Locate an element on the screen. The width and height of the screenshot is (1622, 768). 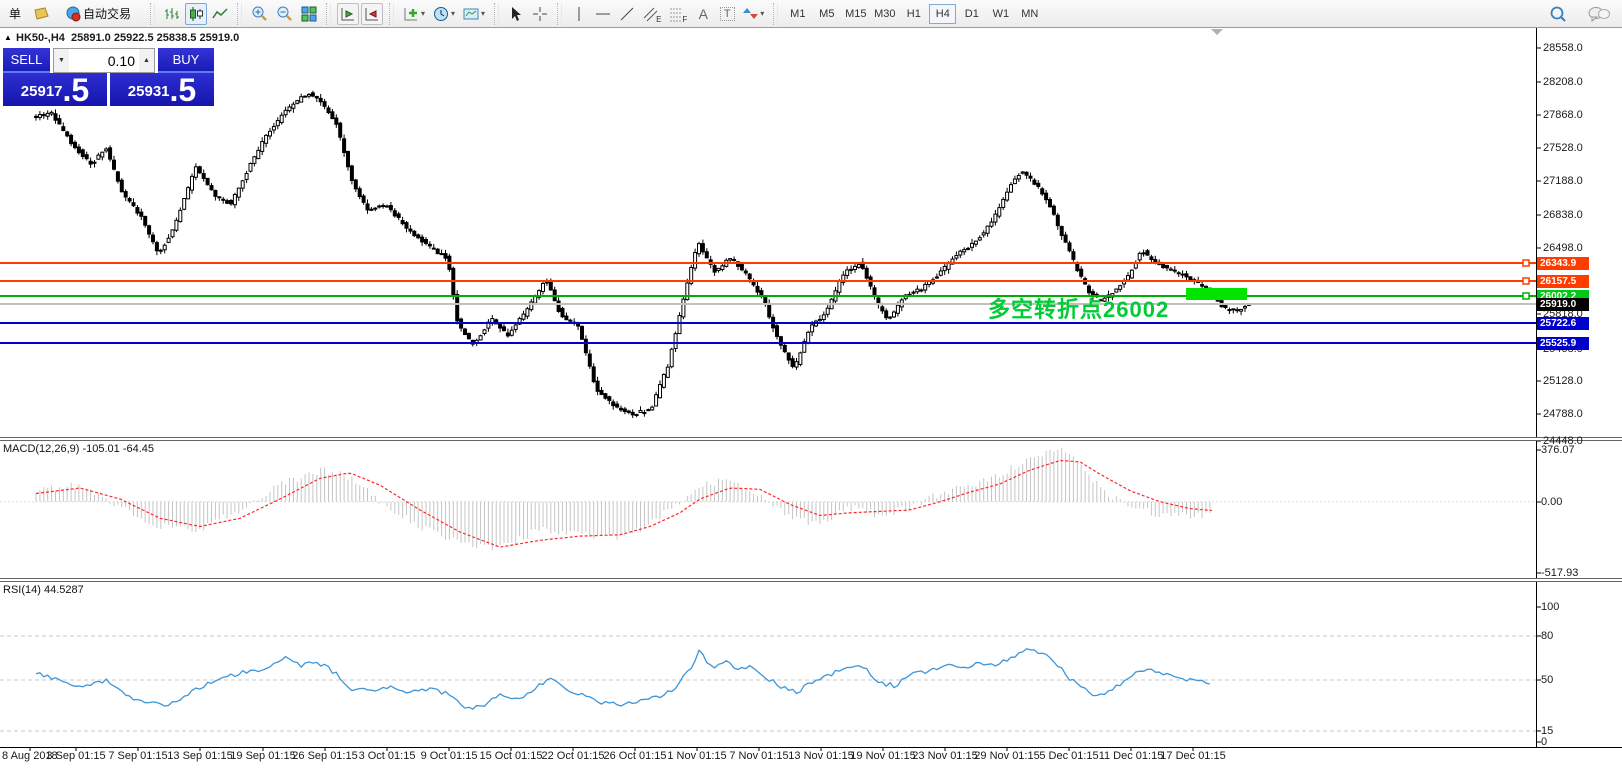
price-tick-label: 25128.0 is located at coordinates (1563, 381).